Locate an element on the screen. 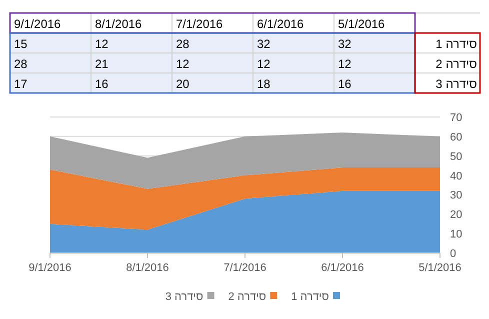  x-tick-label: 7/1/2016 is located at coordinates (245, 268).